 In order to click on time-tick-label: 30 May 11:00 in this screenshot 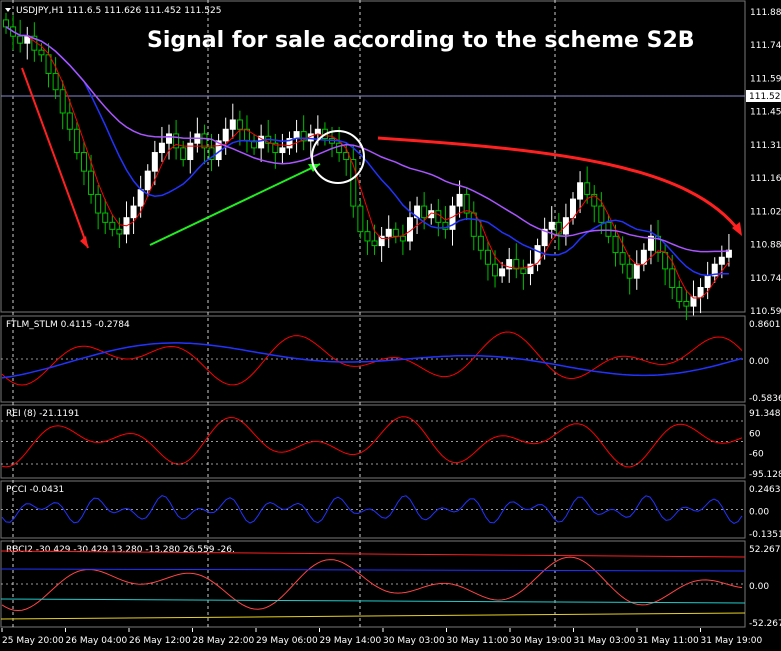, I will do `click(478, 641)`.